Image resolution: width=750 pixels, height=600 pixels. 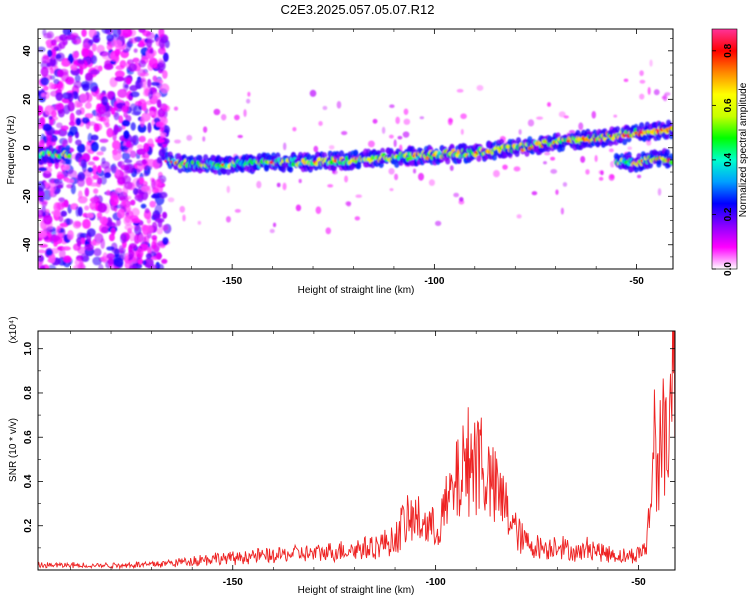 I want to click on x-tick-label: -50, so click(x=638, y=582).